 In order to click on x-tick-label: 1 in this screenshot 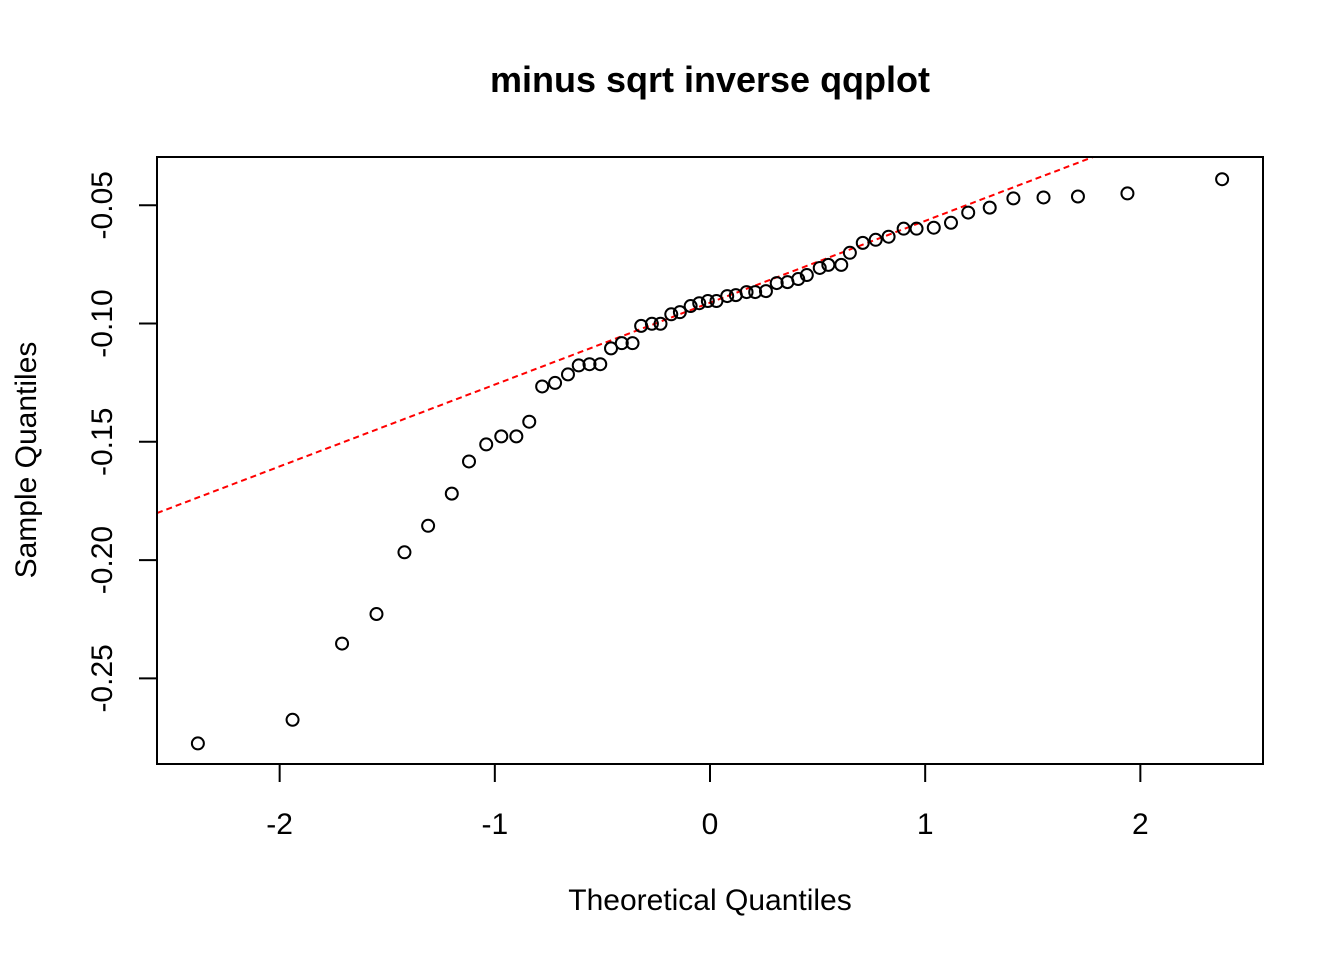, I will do `click(925, 824)`.